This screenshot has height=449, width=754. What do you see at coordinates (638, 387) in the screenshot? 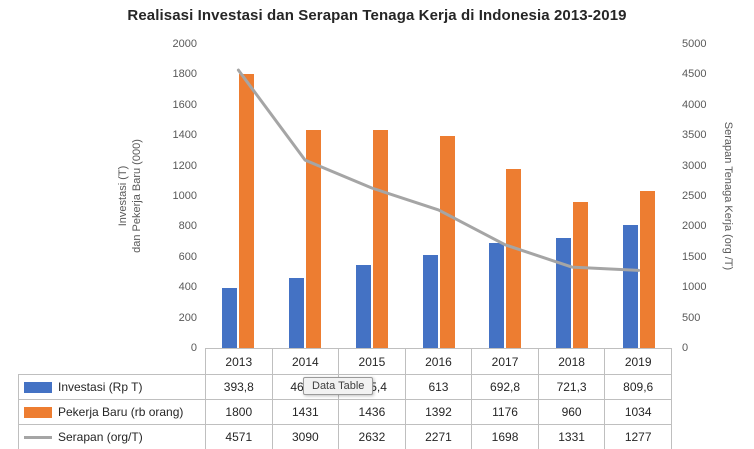
I see `value-cell: 809,6` at bounding box center [638, 387].